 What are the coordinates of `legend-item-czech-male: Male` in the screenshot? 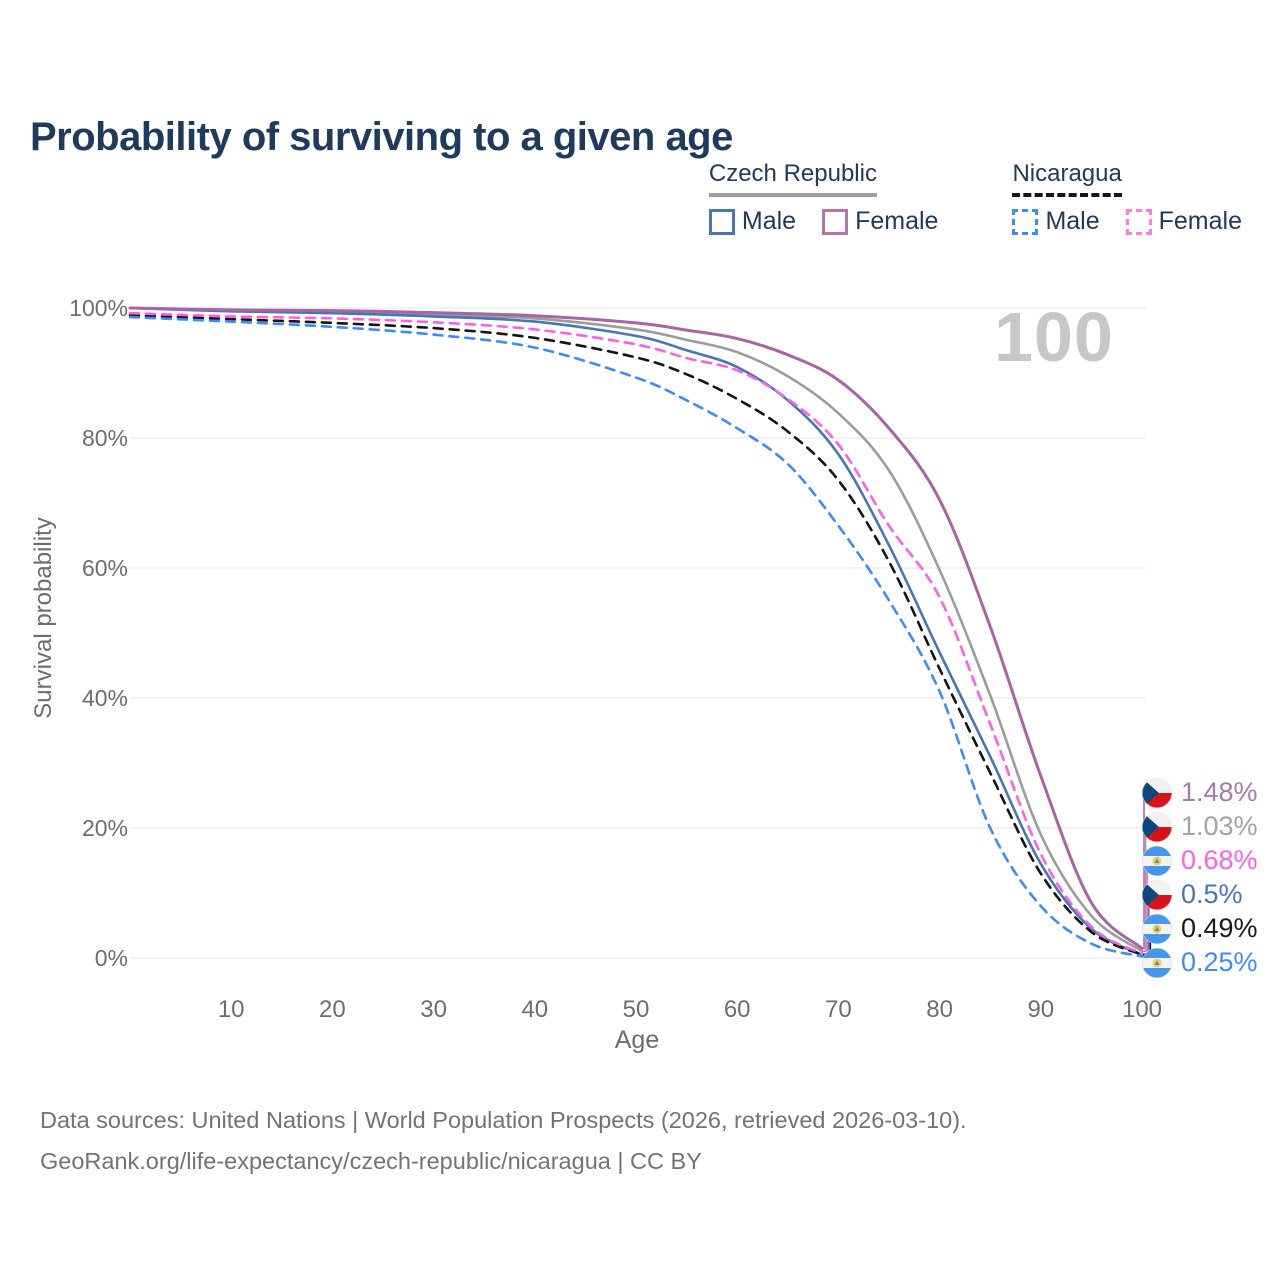 It's located at (752, 221).